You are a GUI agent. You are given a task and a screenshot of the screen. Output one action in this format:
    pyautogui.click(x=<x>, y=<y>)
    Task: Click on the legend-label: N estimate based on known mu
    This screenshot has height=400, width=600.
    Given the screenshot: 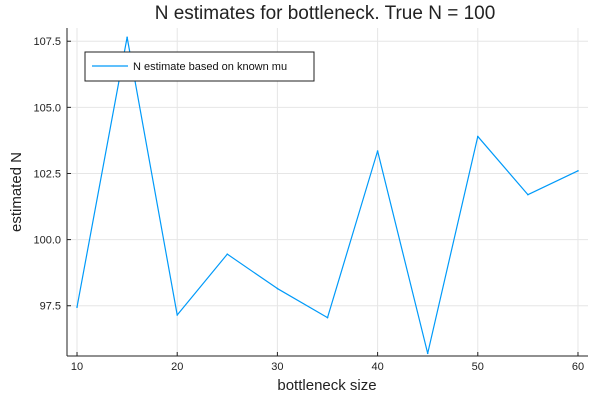 What is the action you would take?
    pyautogui.click(x=210, y=67)
    